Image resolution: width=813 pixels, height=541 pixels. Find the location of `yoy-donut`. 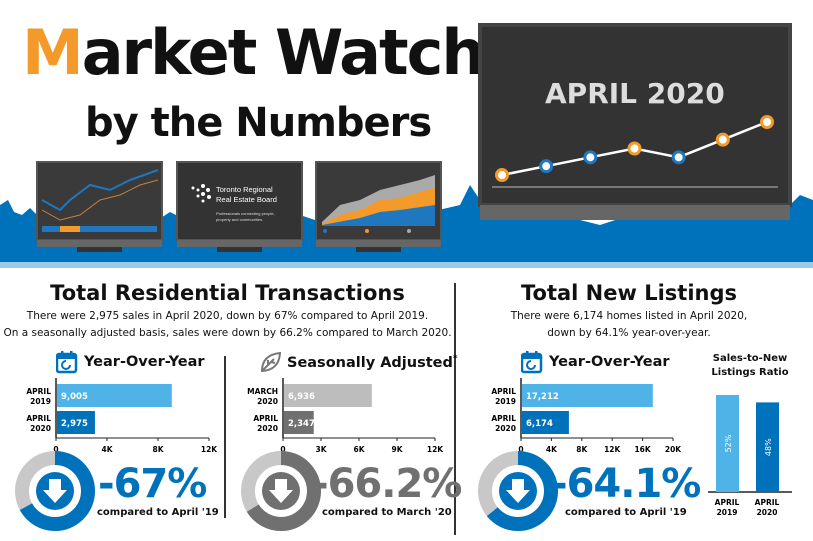

yoy-donut is located at coordinates (55, 491).